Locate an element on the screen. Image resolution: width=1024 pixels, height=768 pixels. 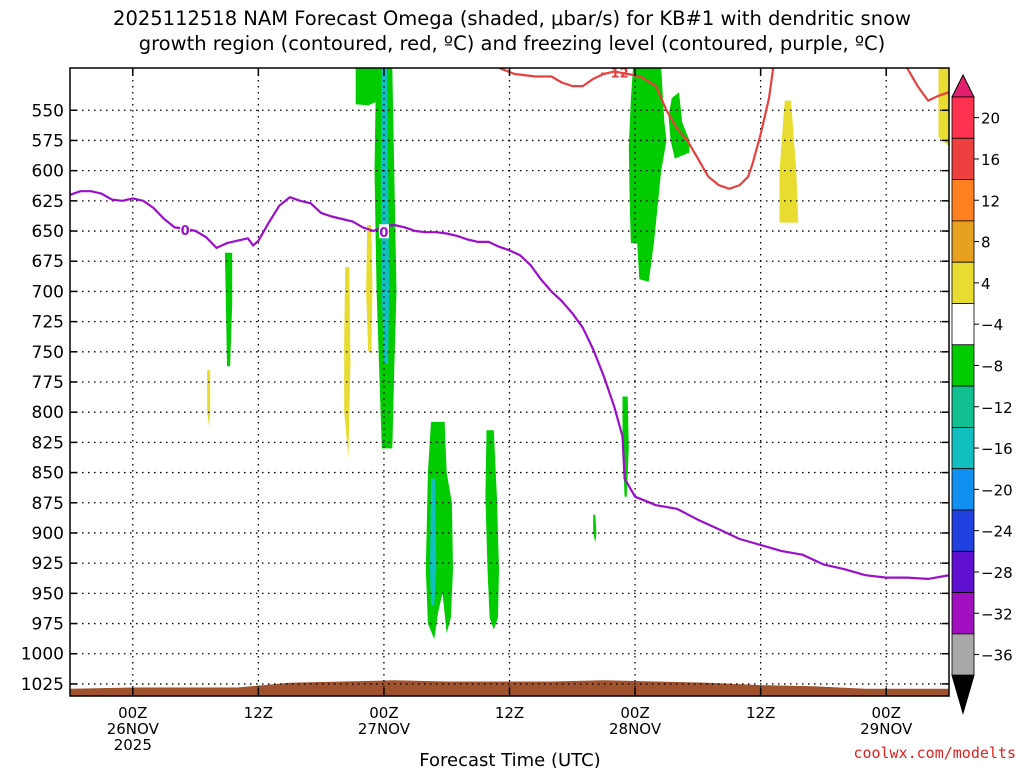
colorbar-label-9: −20 is located at coordinates (997, 490).